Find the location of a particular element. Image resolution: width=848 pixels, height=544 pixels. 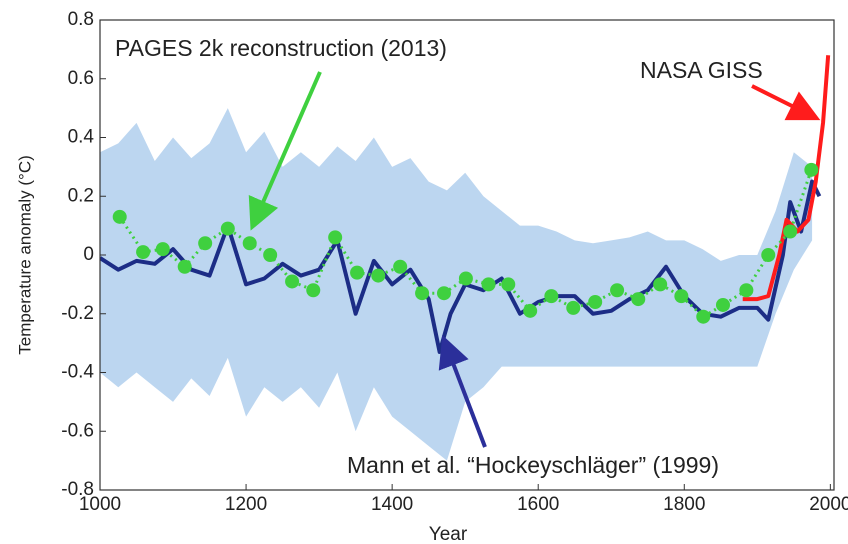

y-tick-label: -0.8 is located at coordinates (77, 489).